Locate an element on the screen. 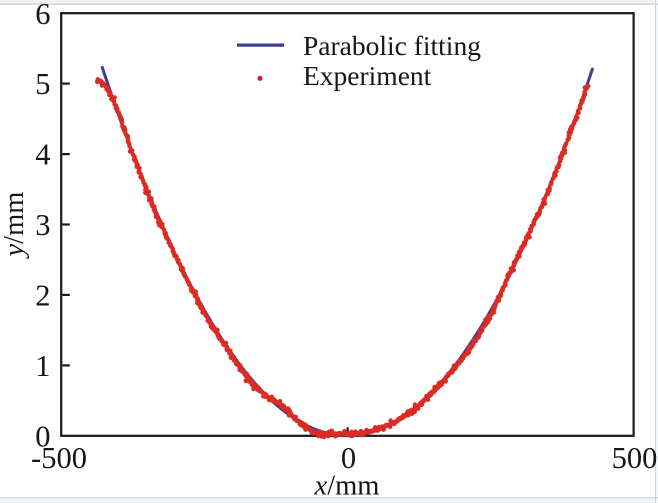 Image resolution: width=658 pixels, height=503 pixels. svg-text: 5 is located at coordinates (42, 84).